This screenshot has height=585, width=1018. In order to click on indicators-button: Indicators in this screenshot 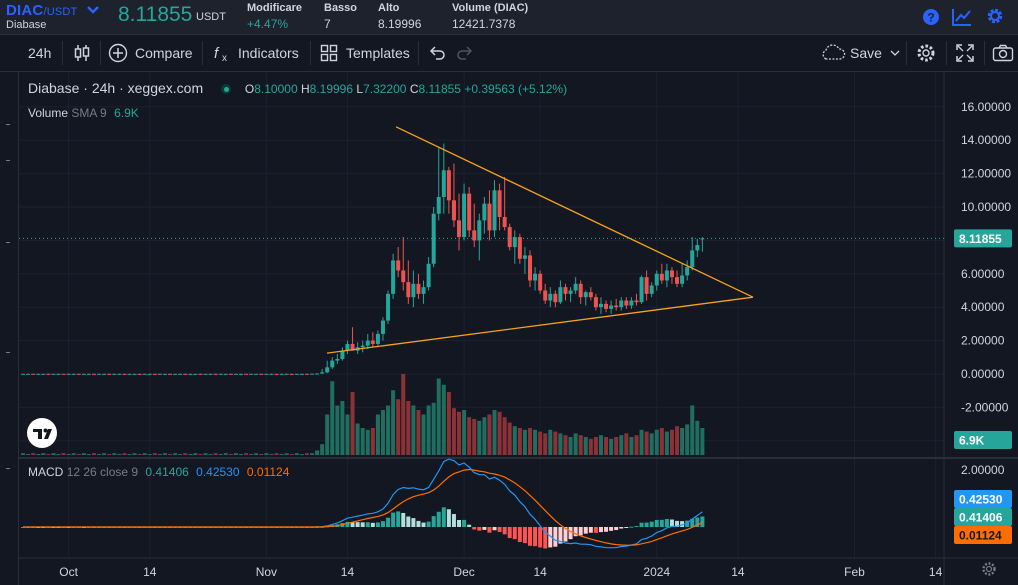, I will do `click(268, 53)`.